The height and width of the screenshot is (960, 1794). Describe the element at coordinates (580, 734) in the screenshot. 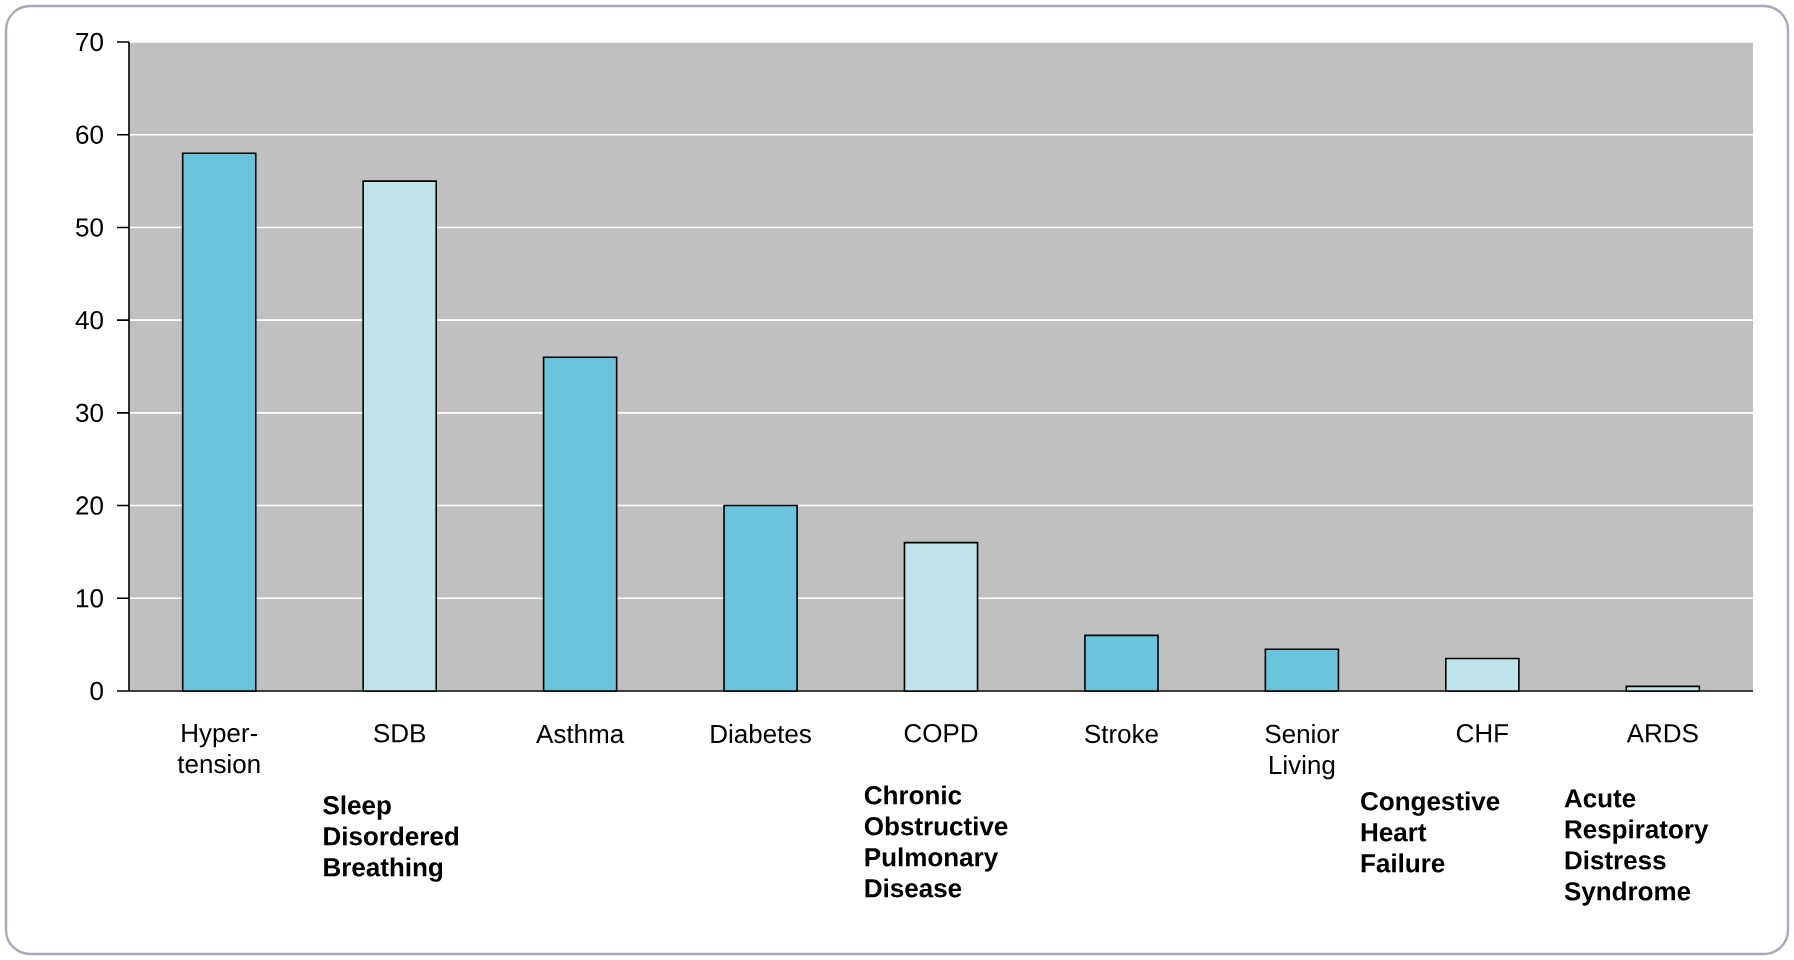

I see `x-tick-label: Asthma` at that location.